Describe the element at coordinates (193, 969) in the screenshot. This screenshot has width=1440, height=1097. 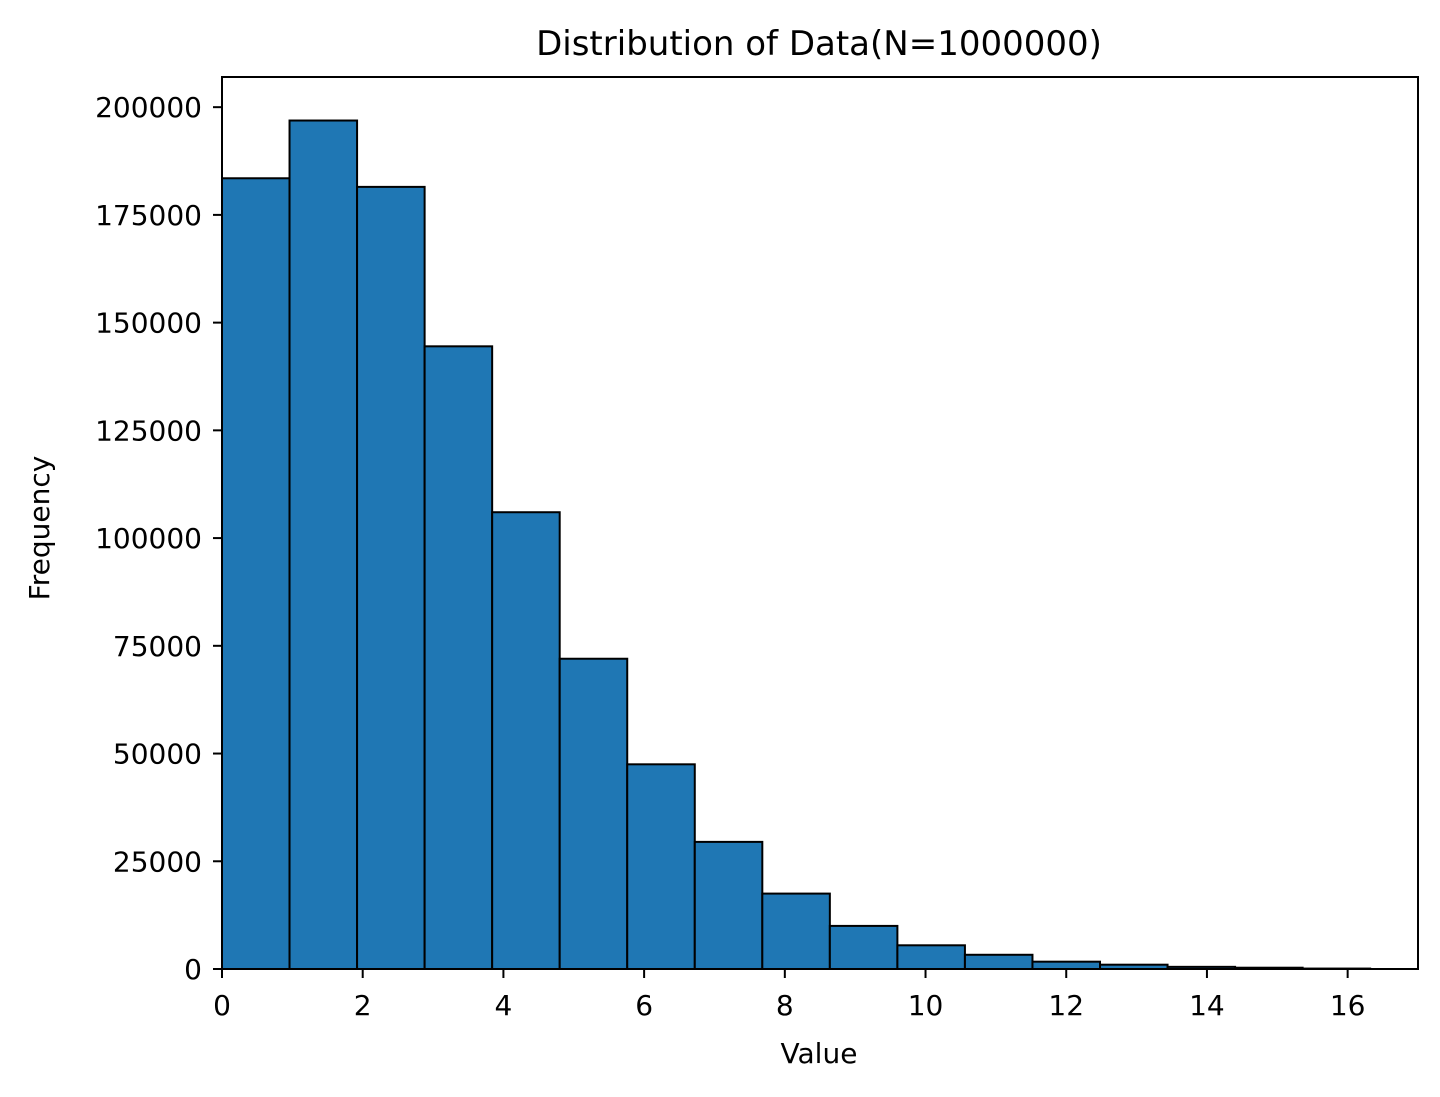
I see `y-tick-label: 0` at that location.